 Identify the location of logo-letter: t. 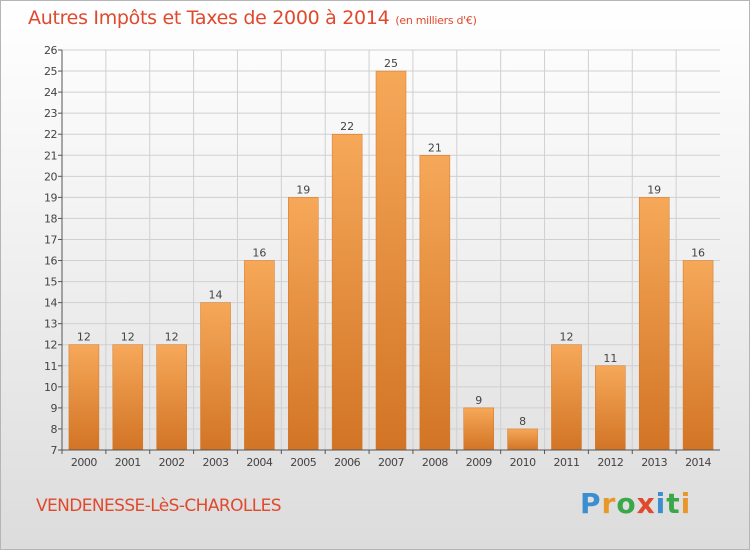
(673, 503).